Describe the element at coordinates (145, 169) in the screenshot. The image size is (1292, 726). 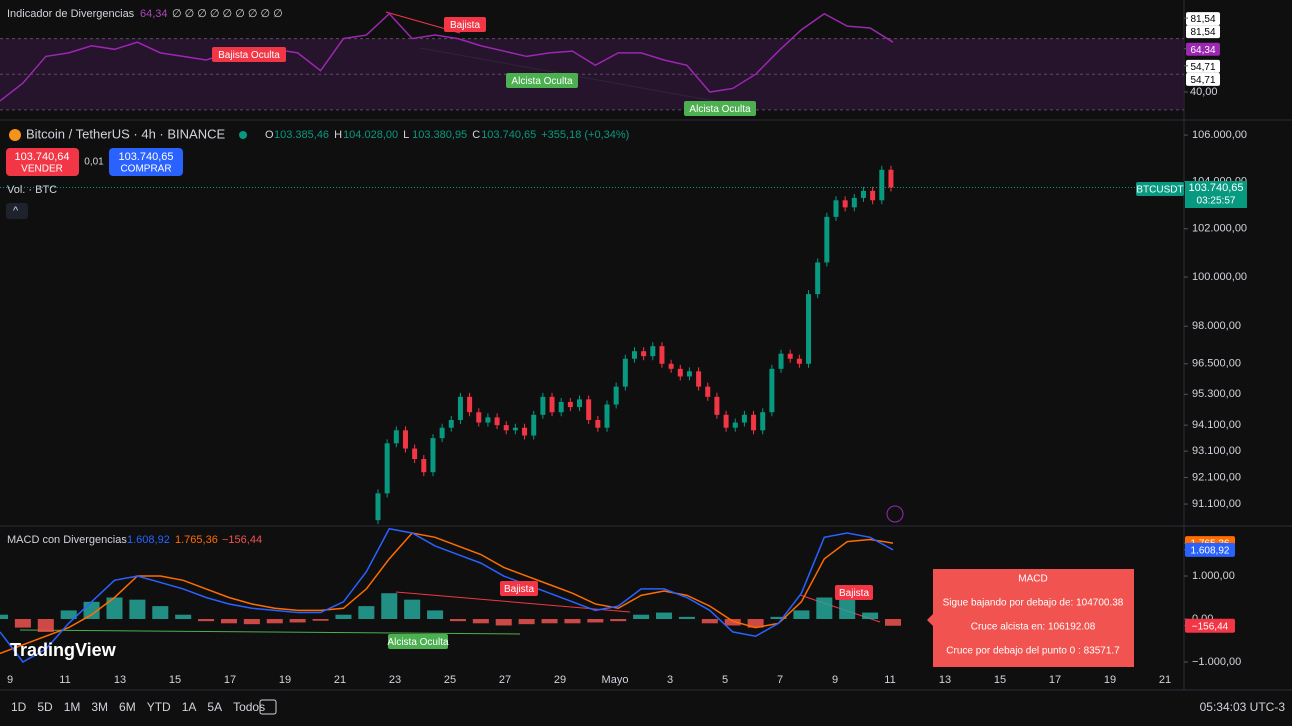
I see `buy-label: COMPRAR` at that location.